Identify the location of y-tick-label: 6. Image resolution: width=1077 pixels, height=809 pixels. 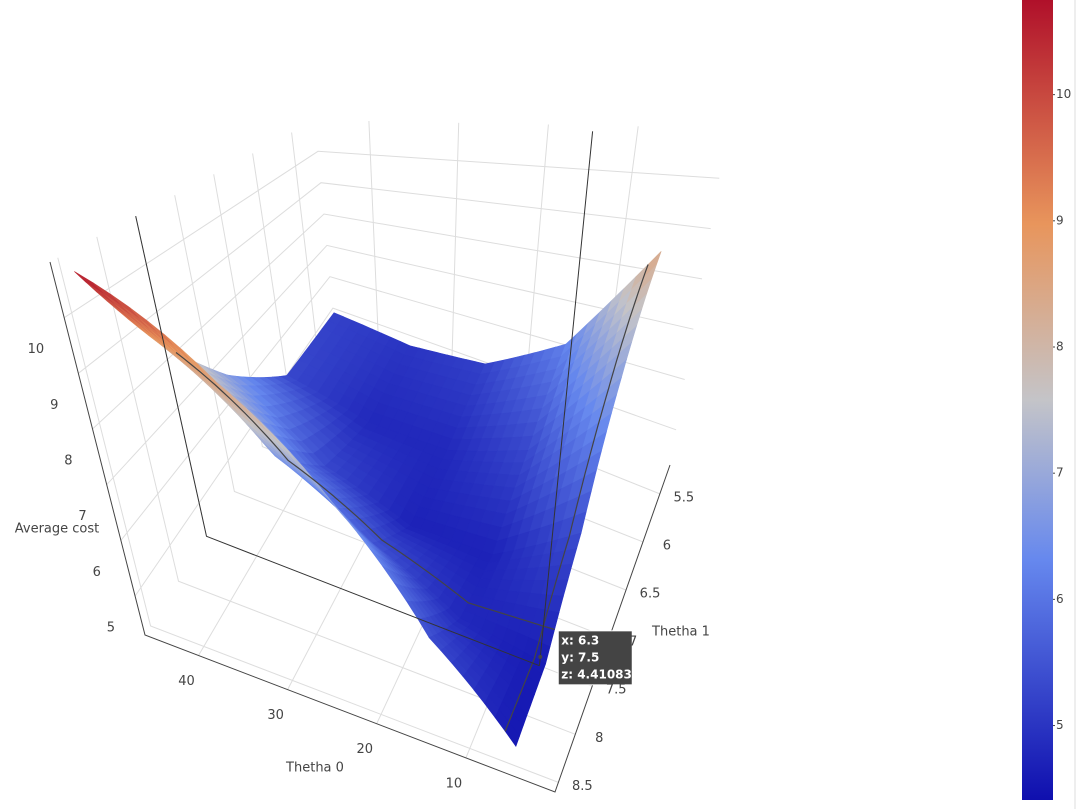
(667, 545).